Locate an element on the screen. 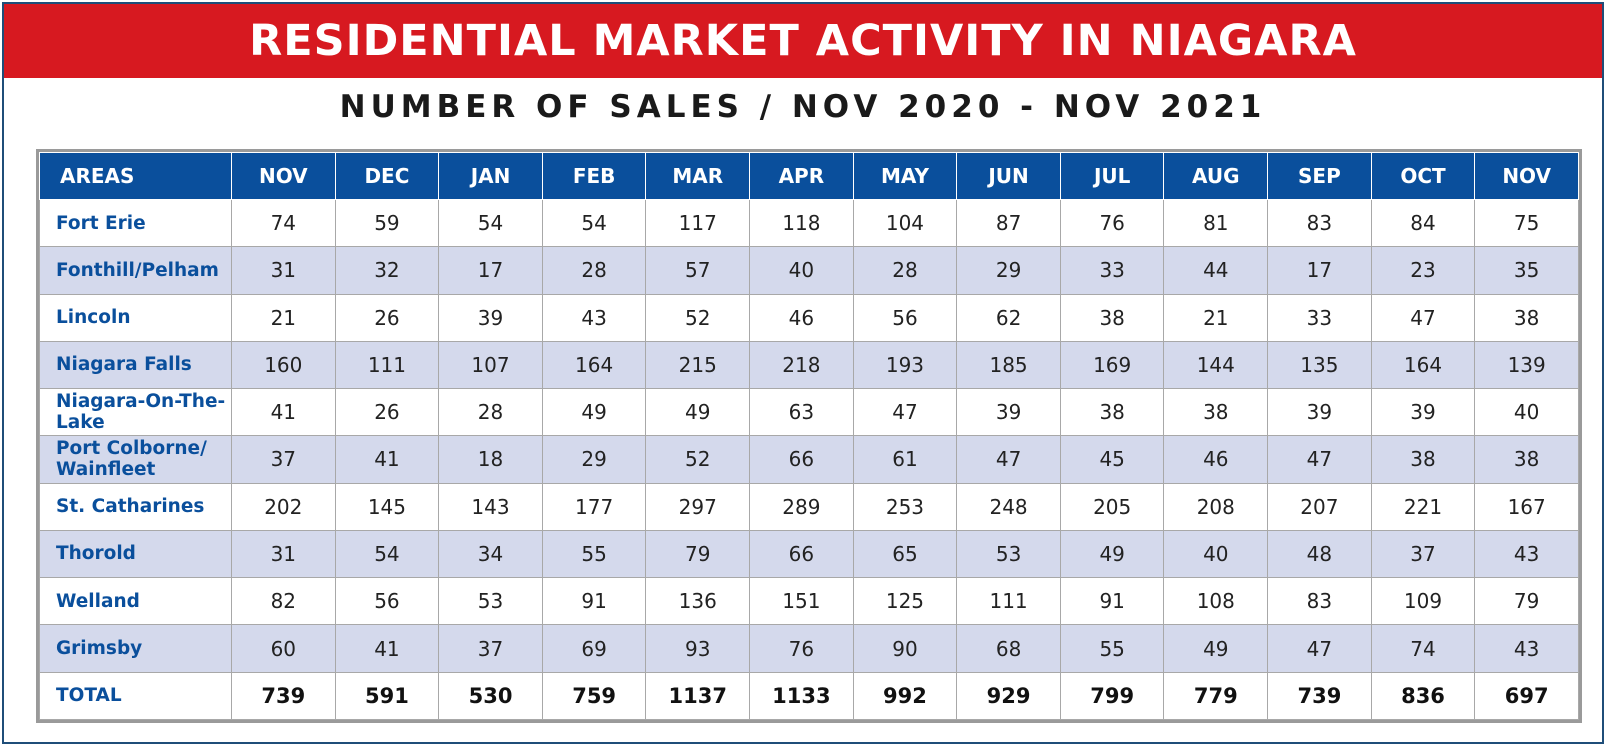 The image size is (1610, 750). sales-value-cell: 218 is located at coordinates (801, 365).